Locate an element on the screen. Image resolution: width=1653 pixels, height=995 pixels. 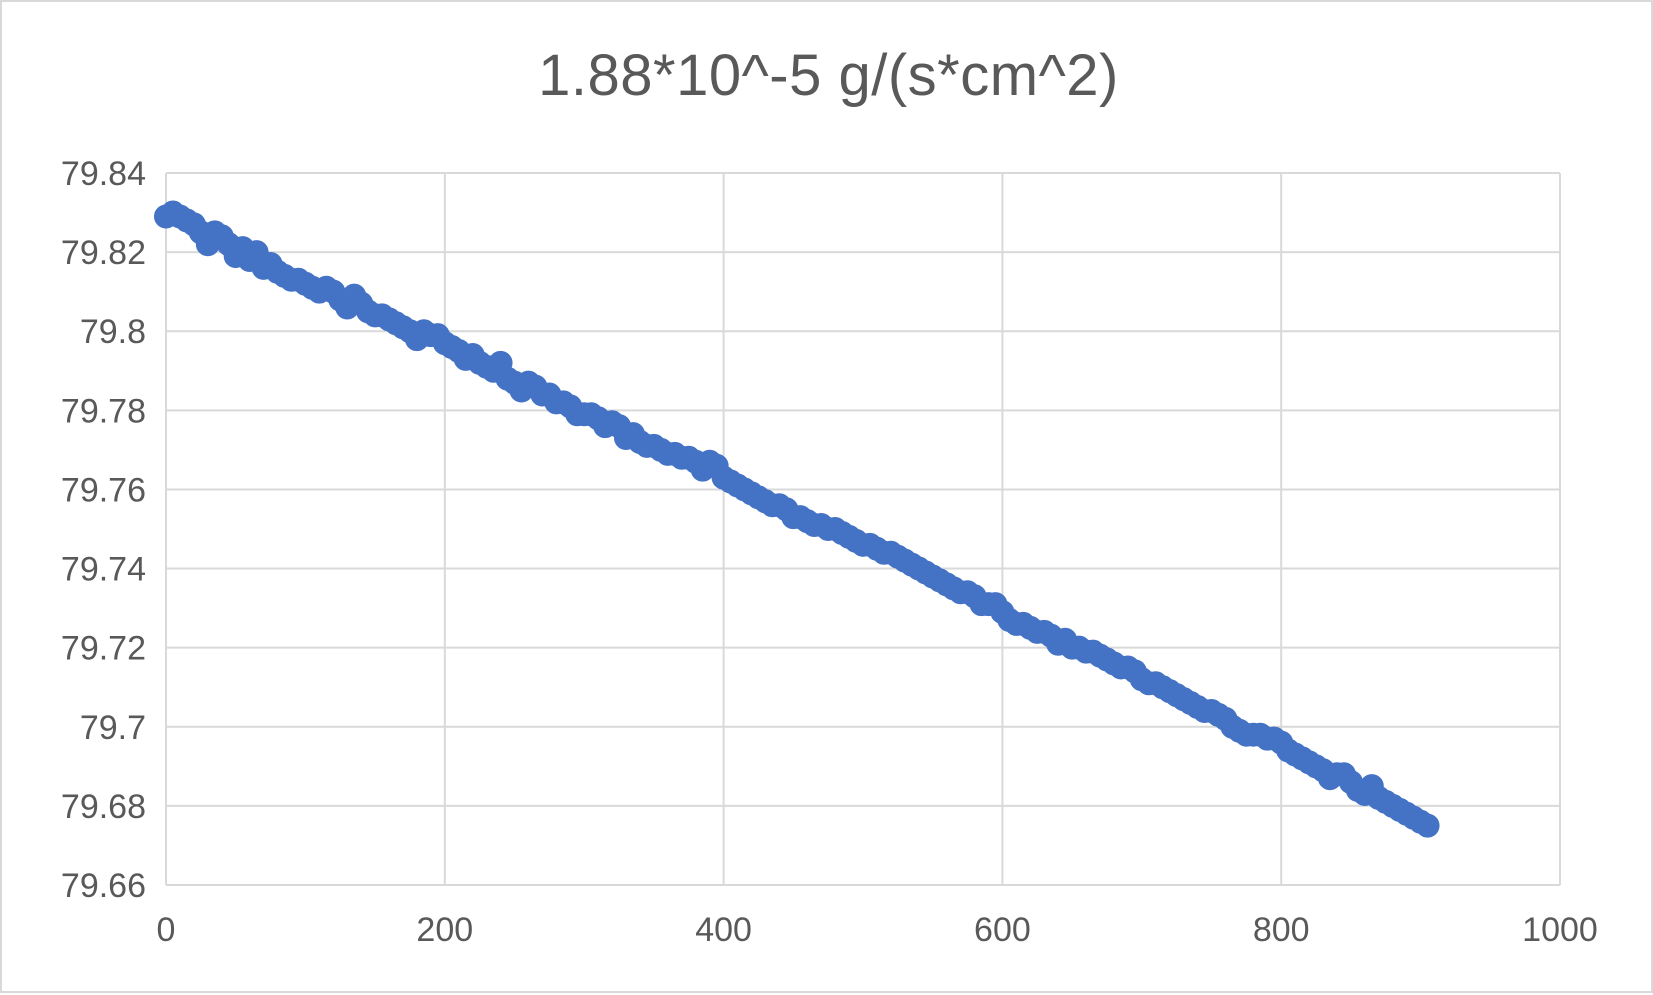
x-tick-label: 800 is located at coordinates (1281, 930).